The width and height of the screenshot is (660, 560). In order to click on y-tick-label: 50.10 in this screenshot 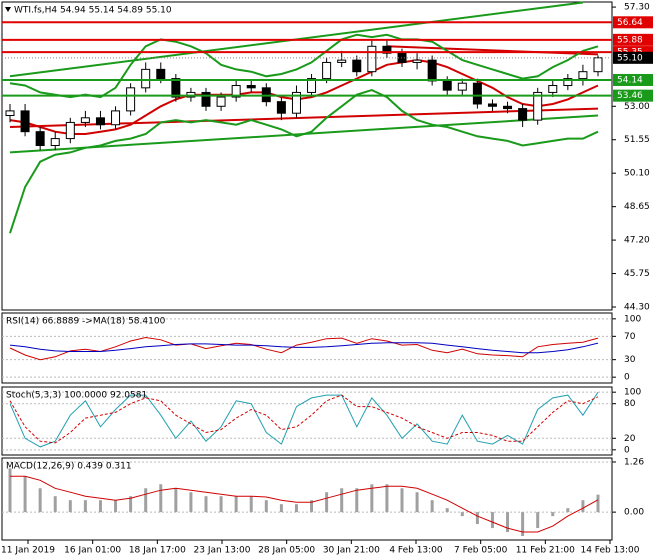, I will do `click(637, 174)`.